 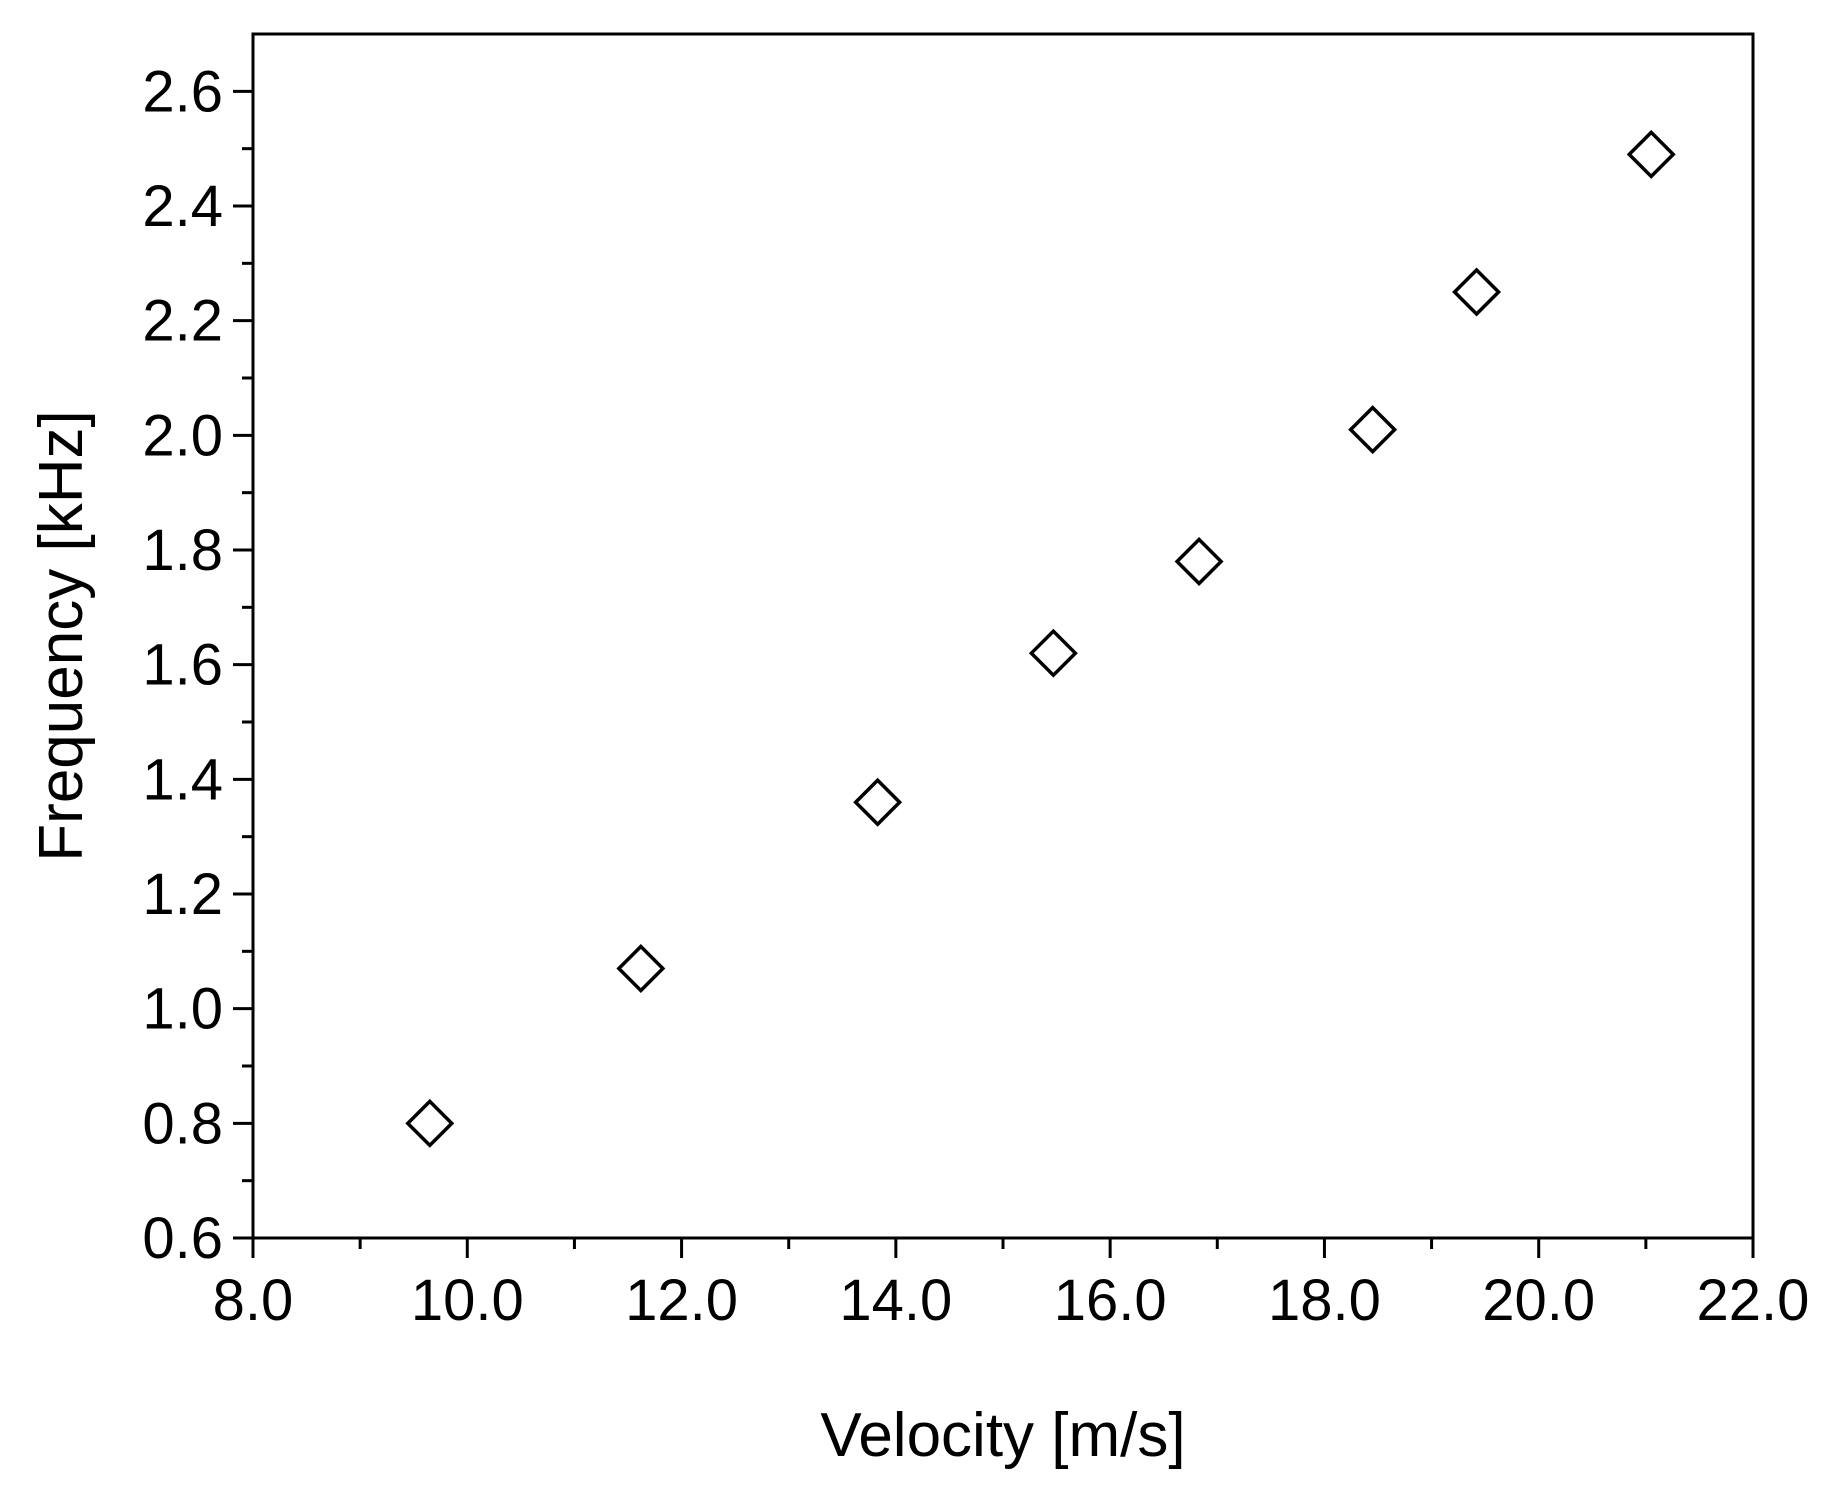 I want to click on y-axis: 0.6 0.8 1.0 1.2 1.4 1.6 1.8 2.0 2.2 2.4 2.6, so click(x=197, y=665).